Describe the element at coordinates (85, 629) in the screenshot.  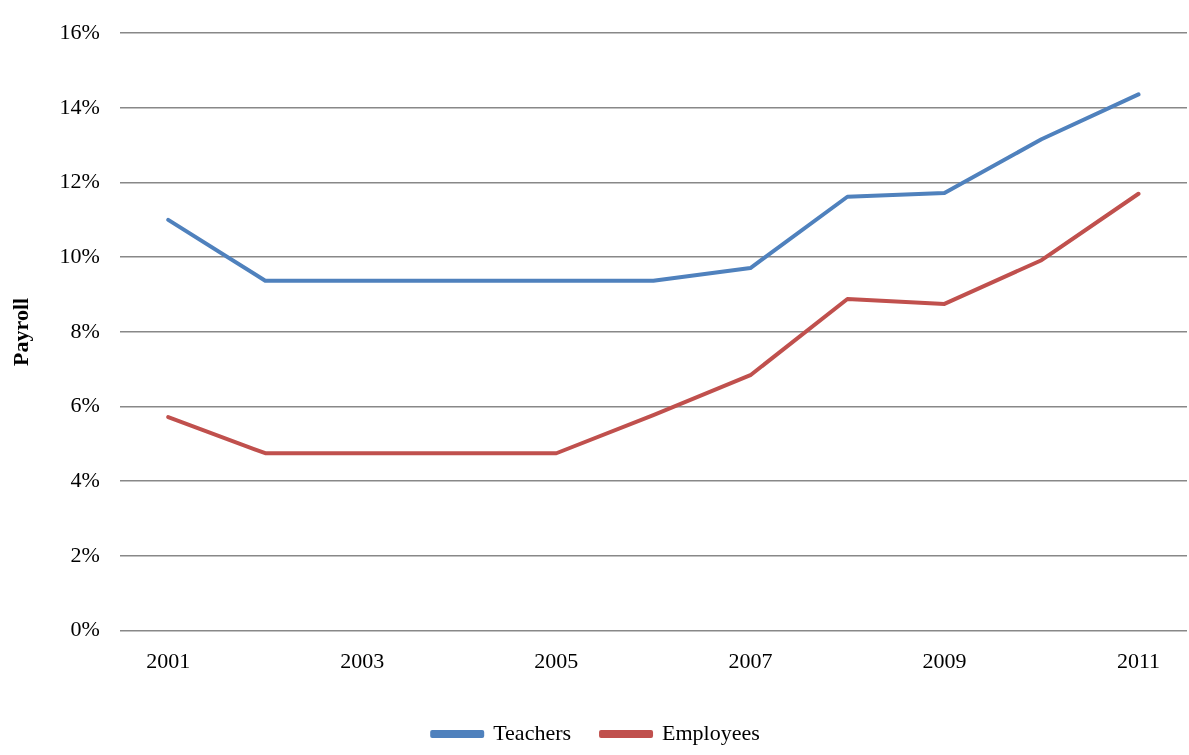
I see `y-tick-label: 0%` at that location.